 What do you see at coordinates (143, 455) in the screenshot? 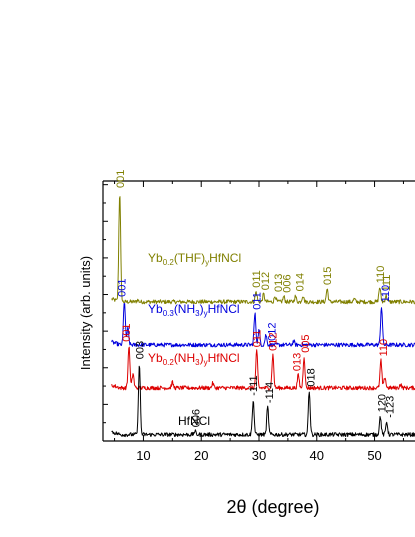
I see `x-tick-label: 10` at bounding box center [143, 455].